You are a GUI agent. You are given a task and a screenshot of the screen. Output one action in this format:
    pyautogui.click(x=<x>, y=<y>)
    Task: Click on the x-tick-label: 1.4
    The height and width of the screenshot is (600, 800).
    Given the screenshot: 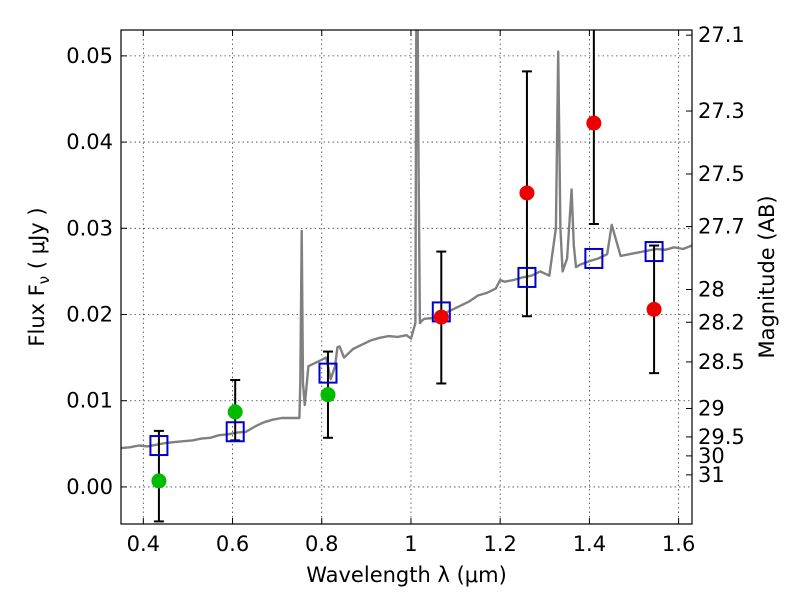 What is the action you would take?
    pyautogui.click(x=589, y=544)
    